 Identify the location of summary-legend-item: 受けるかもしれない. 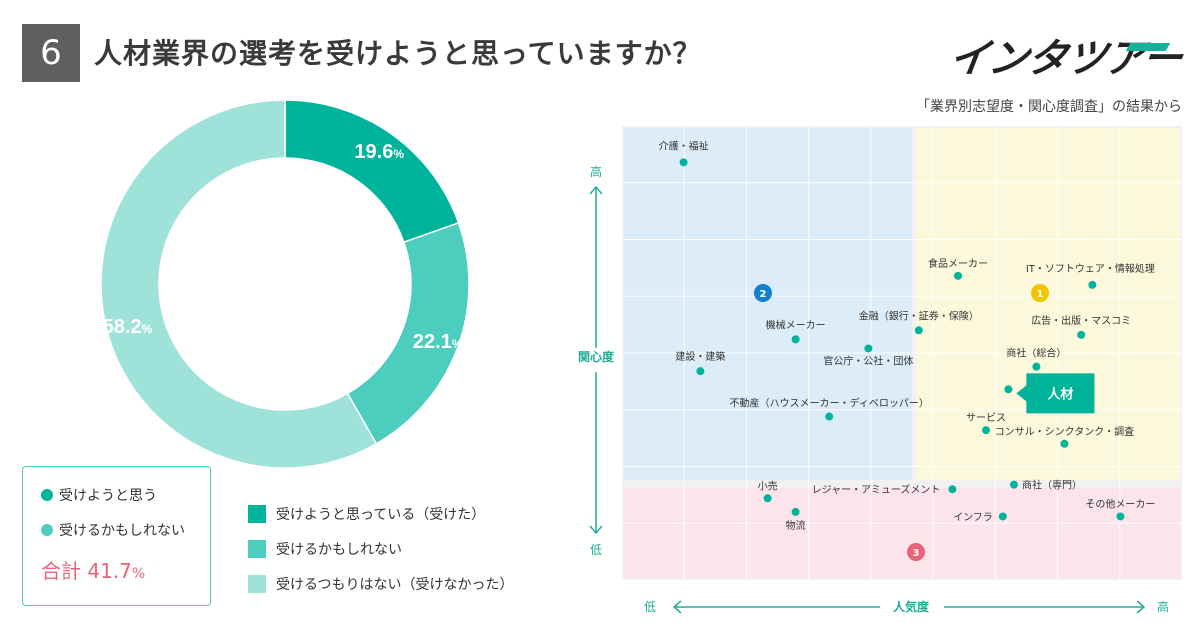
(125, 530).